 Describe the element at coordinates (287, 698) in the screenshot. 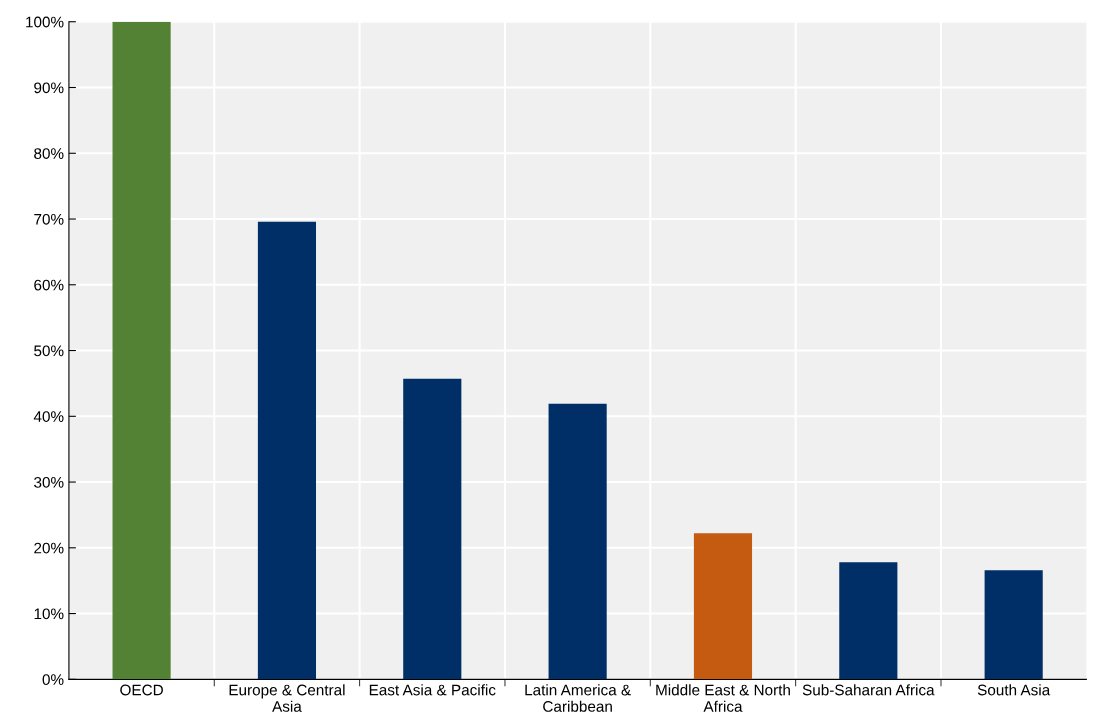

I see `x-tick-label: Europe & Central Asia` at that location.